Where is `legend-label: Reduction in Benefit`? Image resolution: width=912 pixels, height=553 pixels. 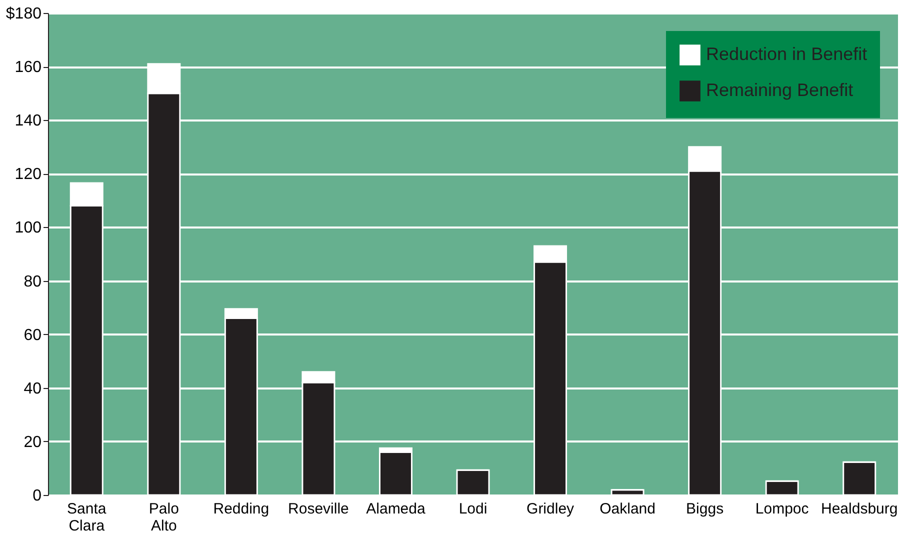
legend-label: Reduction in Benefit is located at coordinates (787, 54).